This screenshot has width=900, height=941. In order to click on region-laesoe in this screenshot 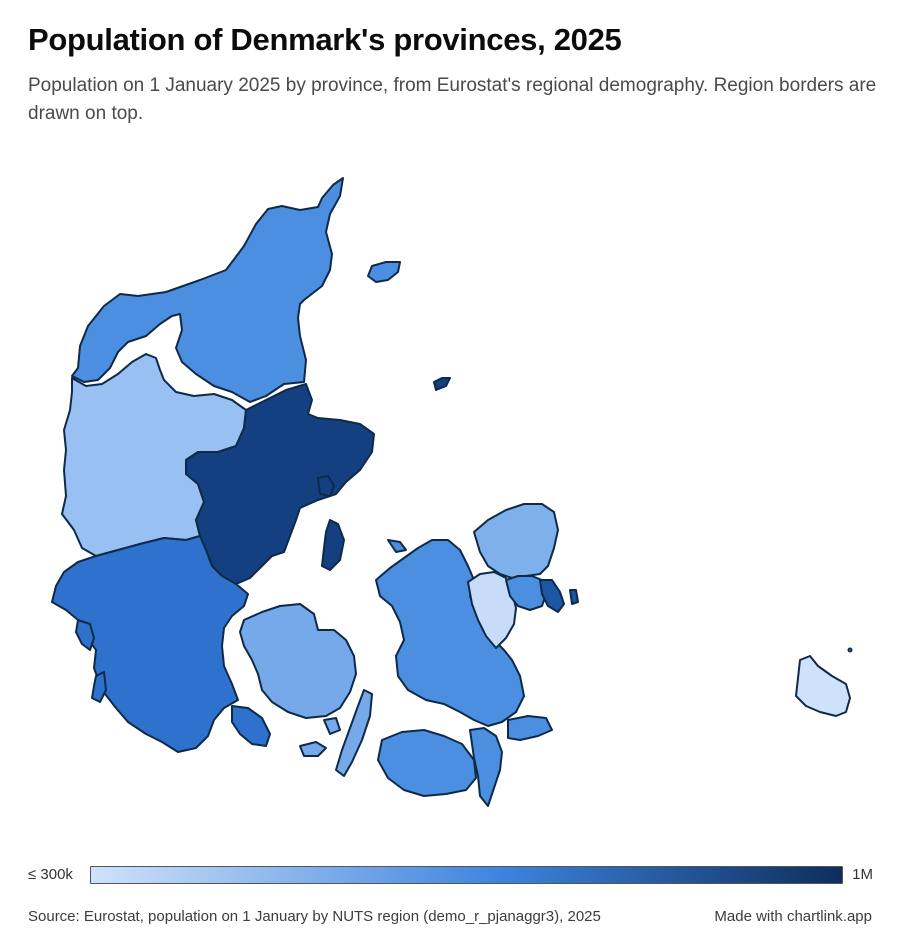, I will do `click(384, 272)`.